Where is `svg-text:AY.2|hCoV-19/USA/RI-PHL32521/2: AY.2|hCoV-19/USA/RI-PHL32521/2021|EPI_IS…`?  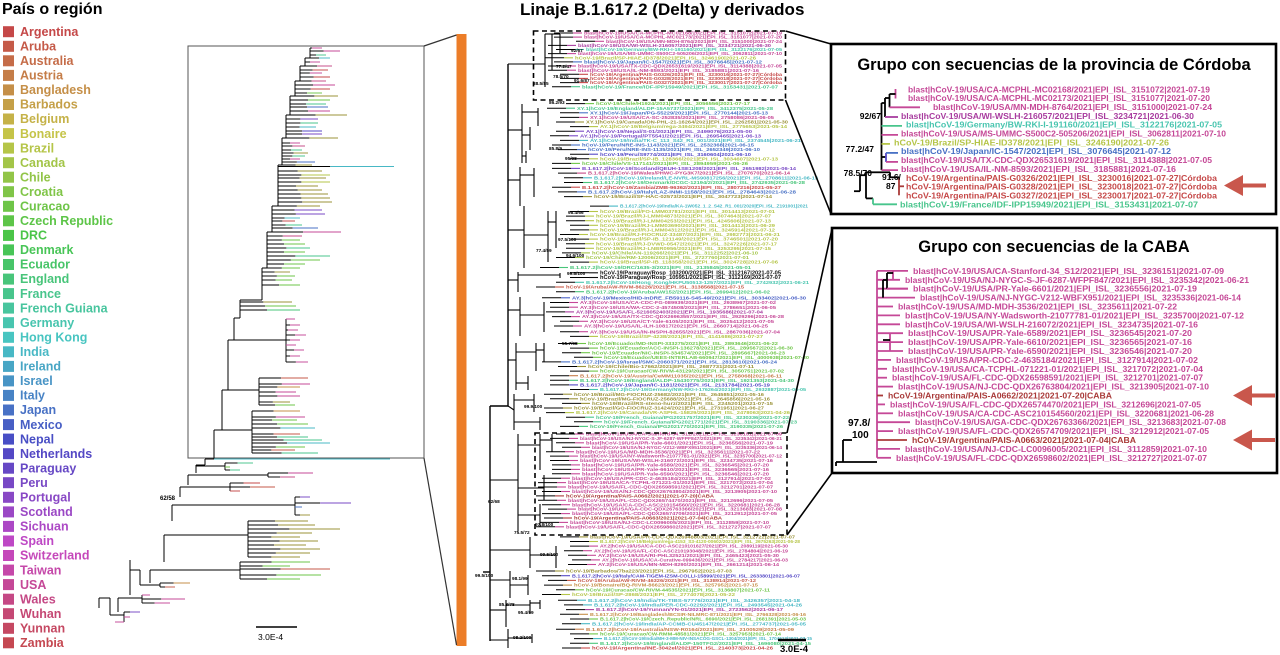 svg-text:AY.2|hCoV-19/USA/RI-PHL32521/2: AY.2|hCoV-19/USA/RI-PHL32521/2021|EPI_IS… is located at coordinates (689, 555).